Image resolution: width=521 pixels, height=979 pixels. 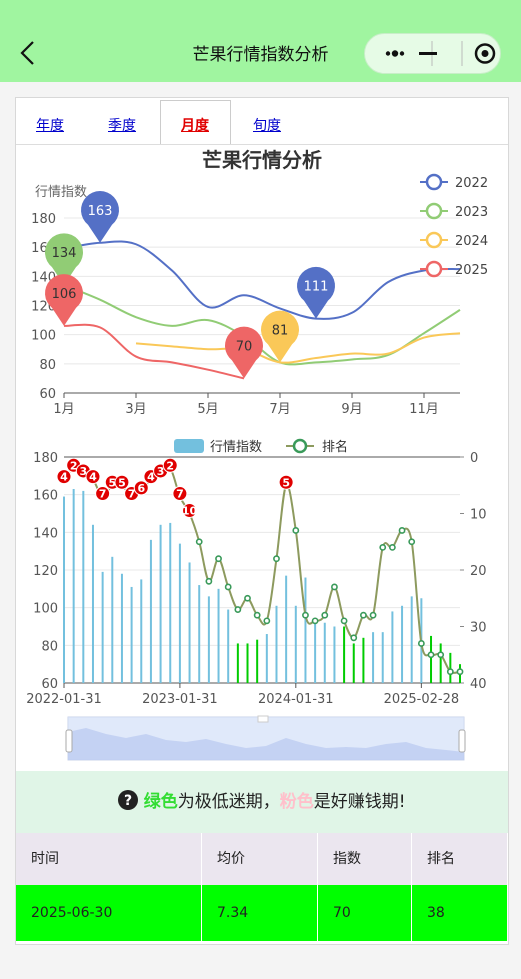 What do you see at coordinates (267, 126) in the screenshot?
I see `tab: 旬度` at bounding box center [267, 126].